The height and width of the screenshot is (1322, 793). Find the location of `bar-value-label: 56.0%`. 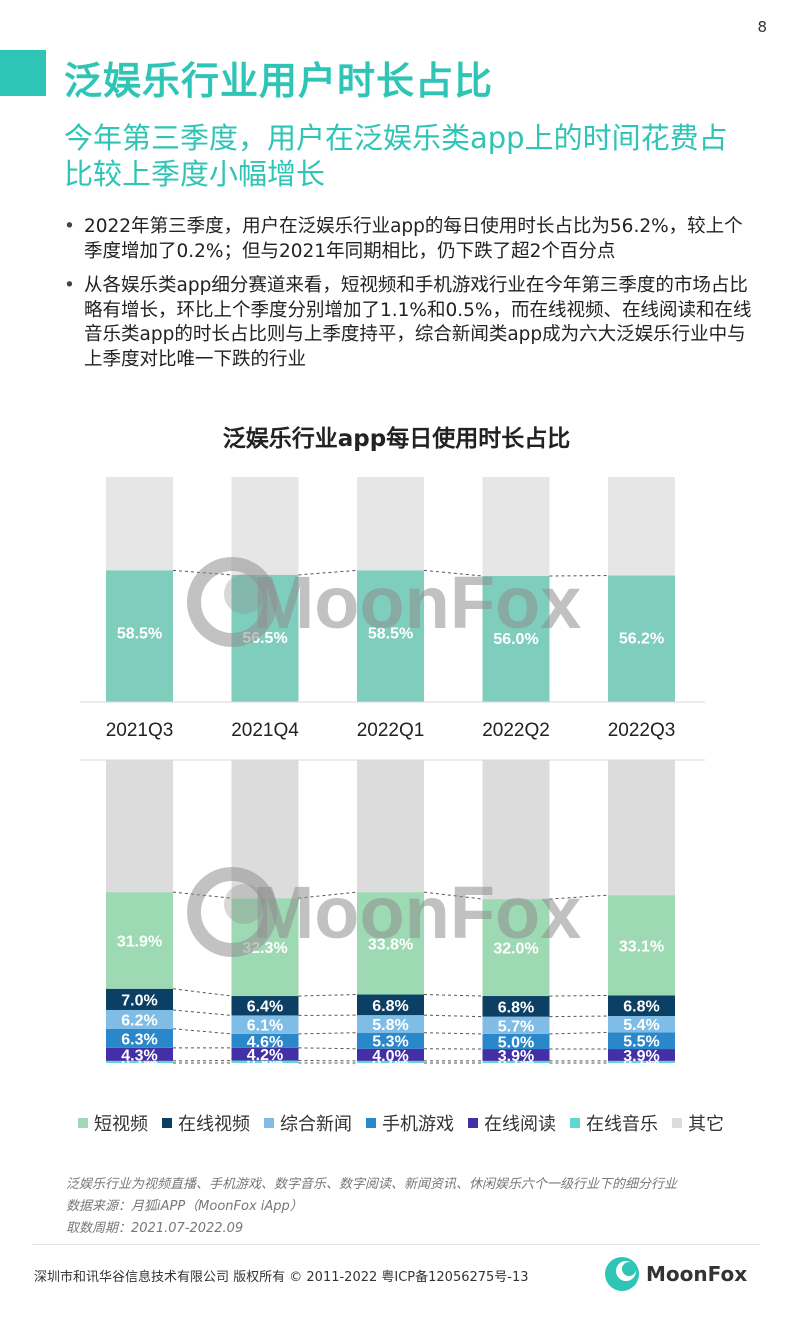

bar-value-label: 56.0% is located at coordinates (515, 639).